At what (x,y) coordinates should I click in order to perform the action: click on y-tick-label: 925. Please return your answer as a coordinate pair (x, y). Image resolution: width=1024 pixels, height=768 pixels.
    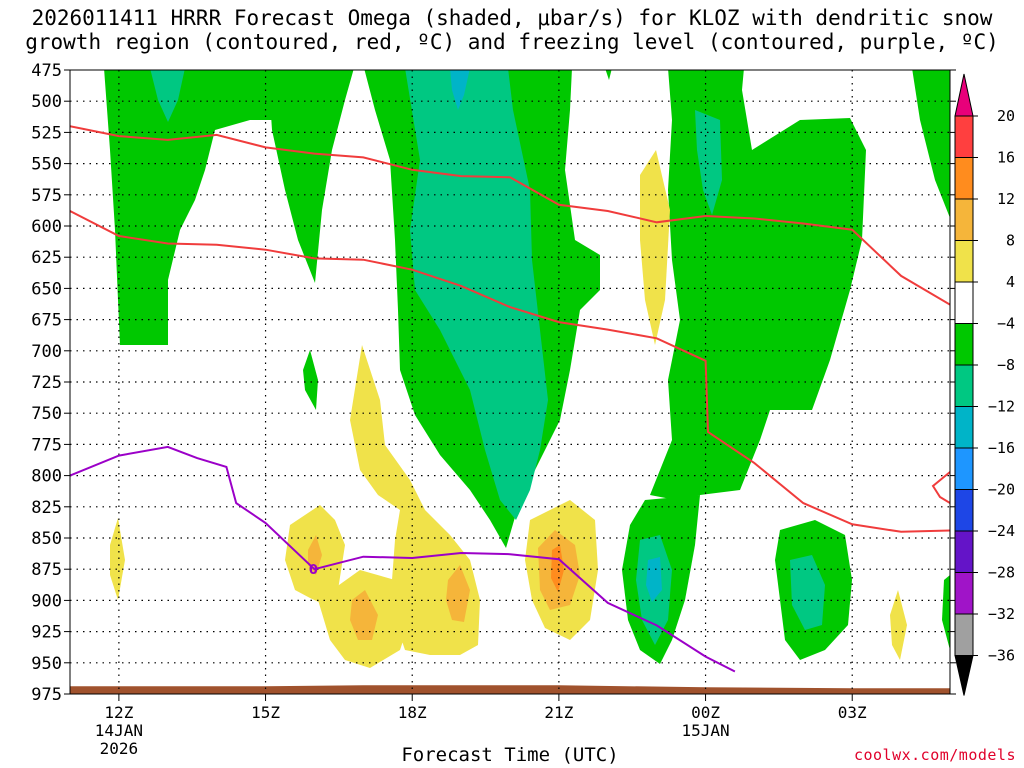
    Looking at the image, I should click on (46, 633).